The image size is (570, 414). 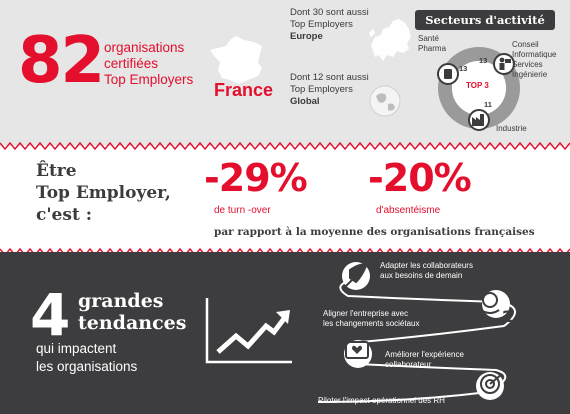 I want to click on europe-note-line2: Top Employers, so click(x=321, y=24).